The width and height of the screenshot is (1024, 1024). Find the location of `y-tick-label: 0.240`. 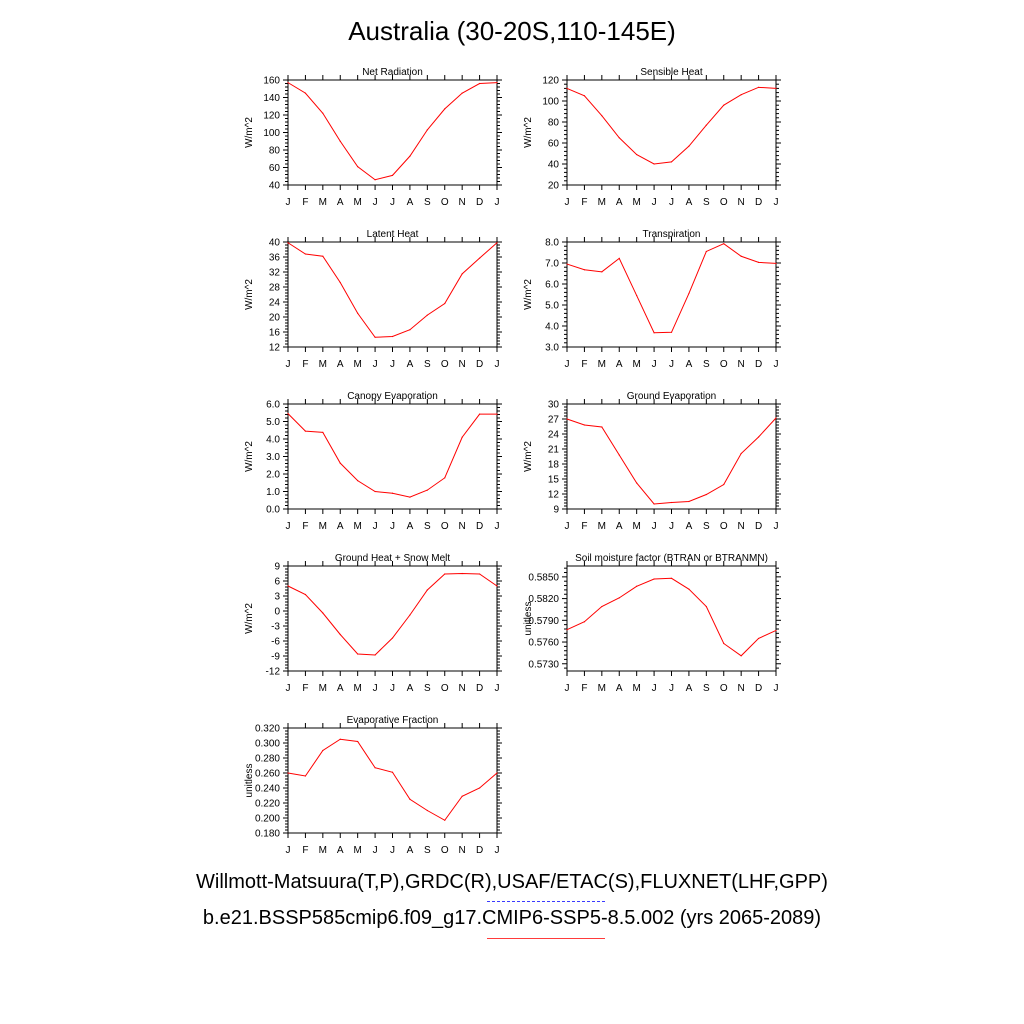

y-tick-label: 0.240 is located at coordinates (267, 789).